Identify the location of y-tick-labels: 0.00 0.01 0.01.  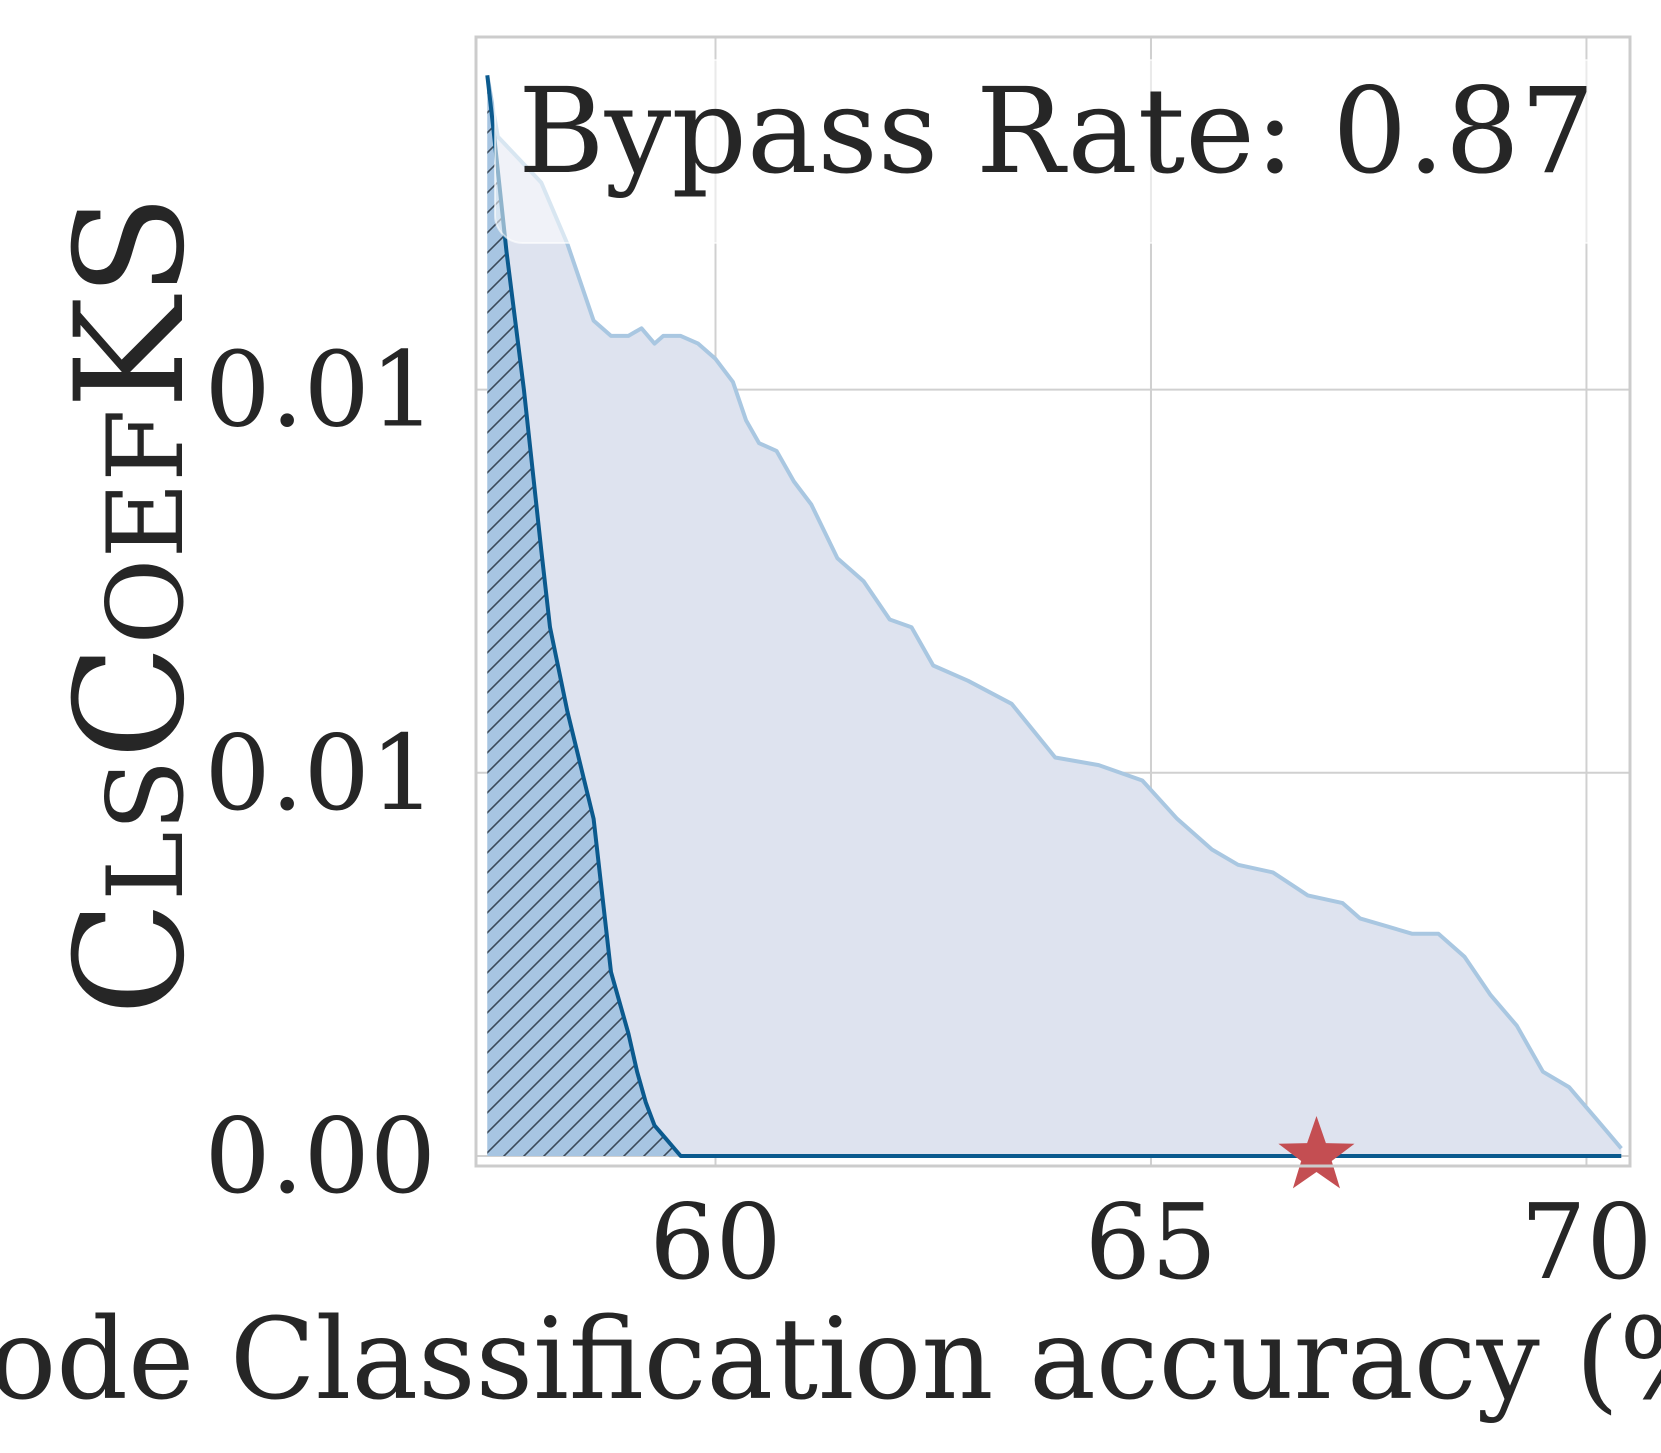
(320, 773).